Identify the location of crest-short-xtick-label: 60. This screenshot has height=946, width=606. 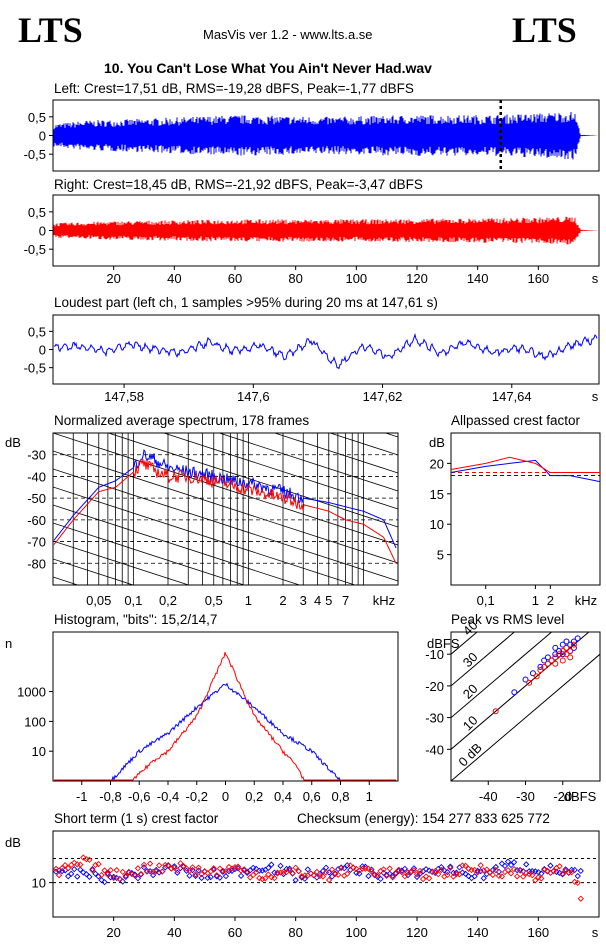
(235, 932).